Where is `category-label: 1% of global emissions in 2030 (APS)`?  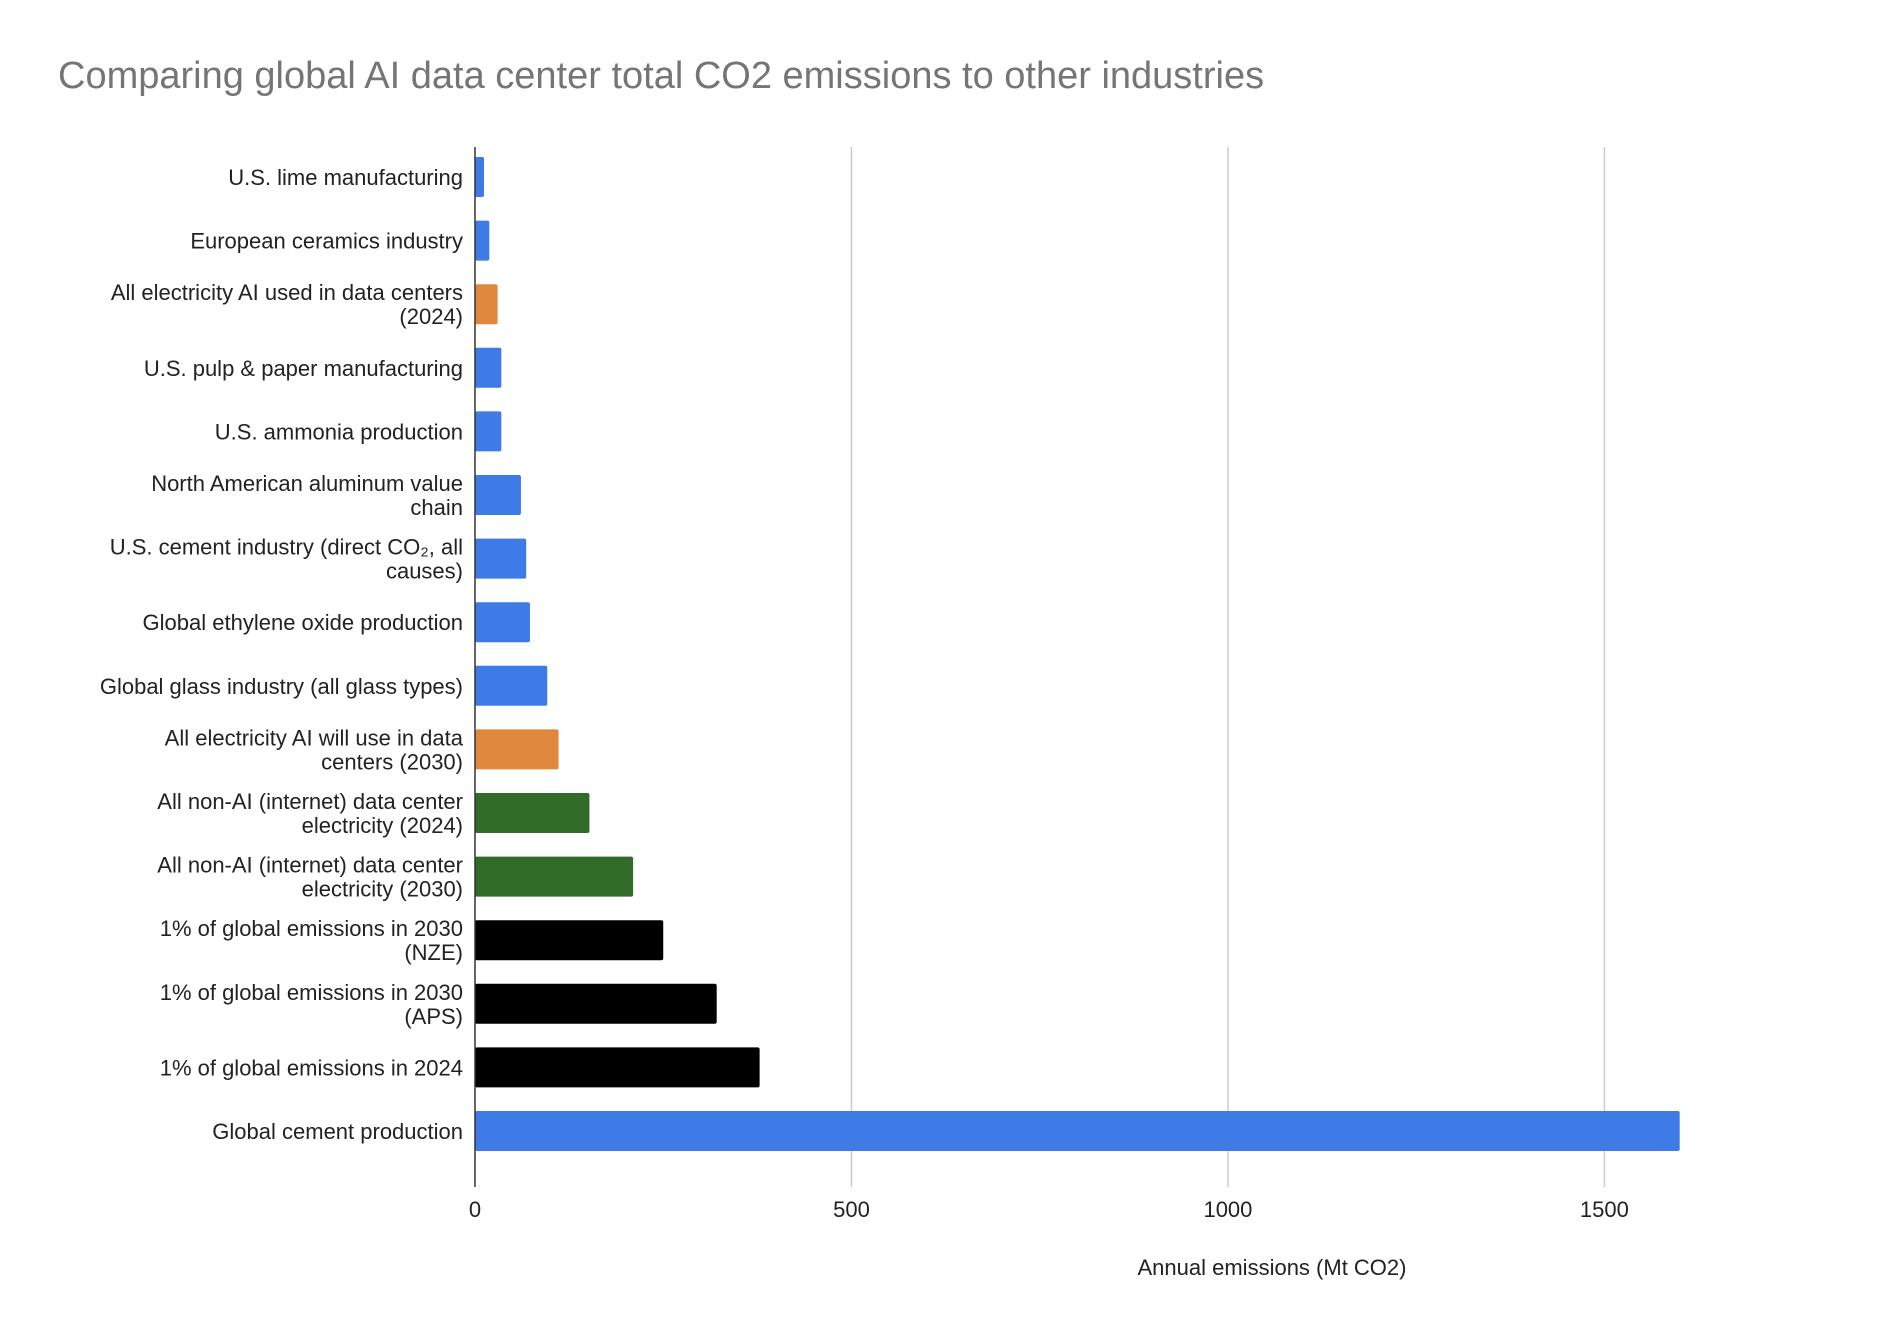
category-label: 1% of global emissions in 2030 (APS) is located at coordinates (311, 1004).